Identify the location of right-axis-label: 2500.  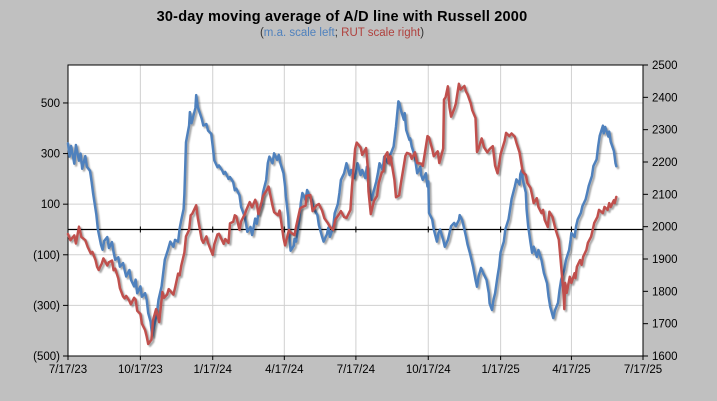
(665, 66).